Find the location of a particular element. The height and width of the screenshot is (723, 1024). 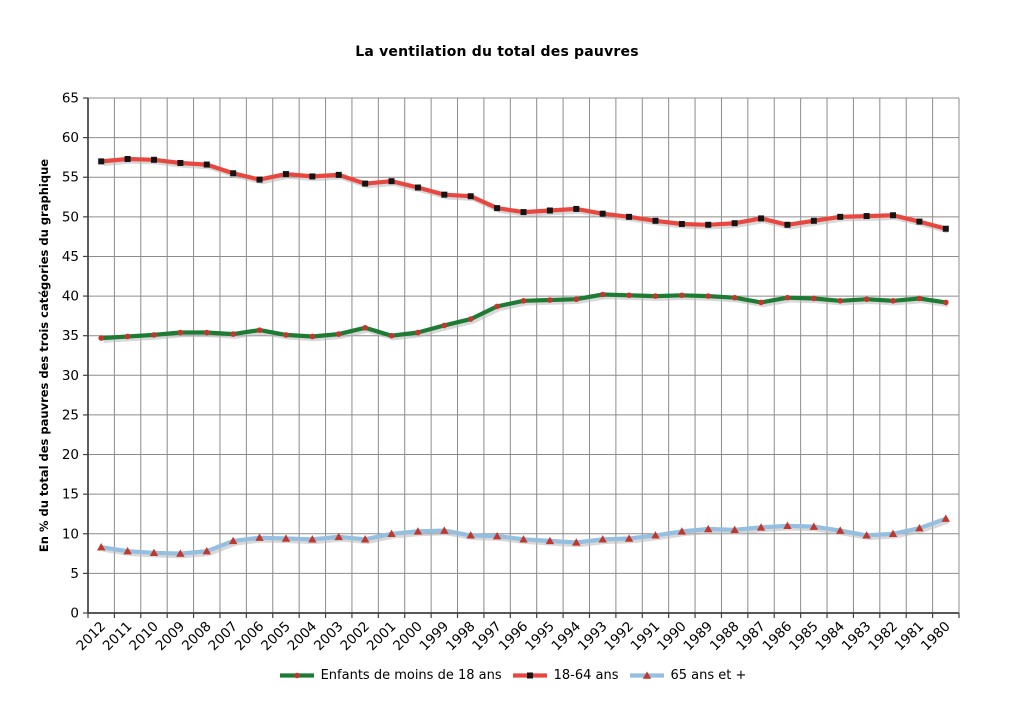

series-2-markers is located at coordinates (523, 535).